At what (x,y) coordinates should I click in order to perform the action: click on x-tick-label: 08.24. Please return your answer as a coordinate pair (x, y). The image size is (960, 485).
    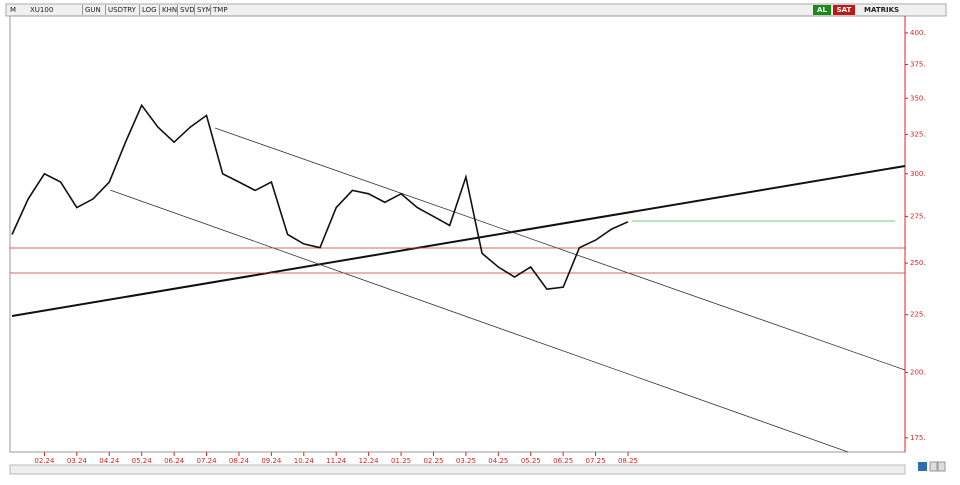
    Looking at the image, I should click on (239, 461).